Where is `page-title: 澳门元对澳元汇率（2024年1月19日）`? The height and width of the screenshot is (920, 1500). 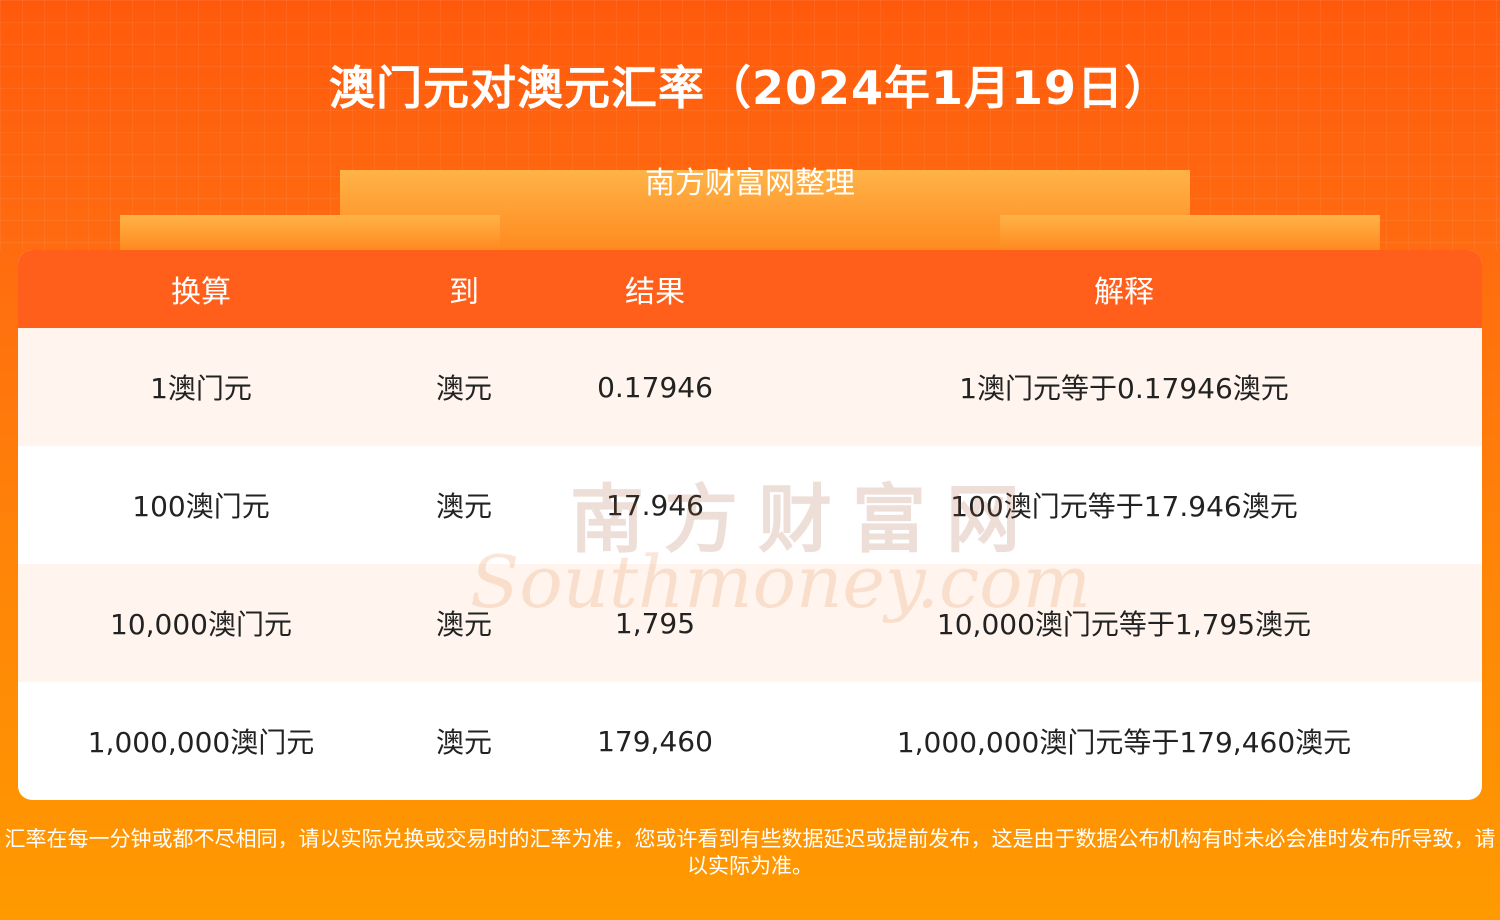 page-title: 澳门元对澳元汇率（2024年1月19日） is located at coordinates (750, 88).